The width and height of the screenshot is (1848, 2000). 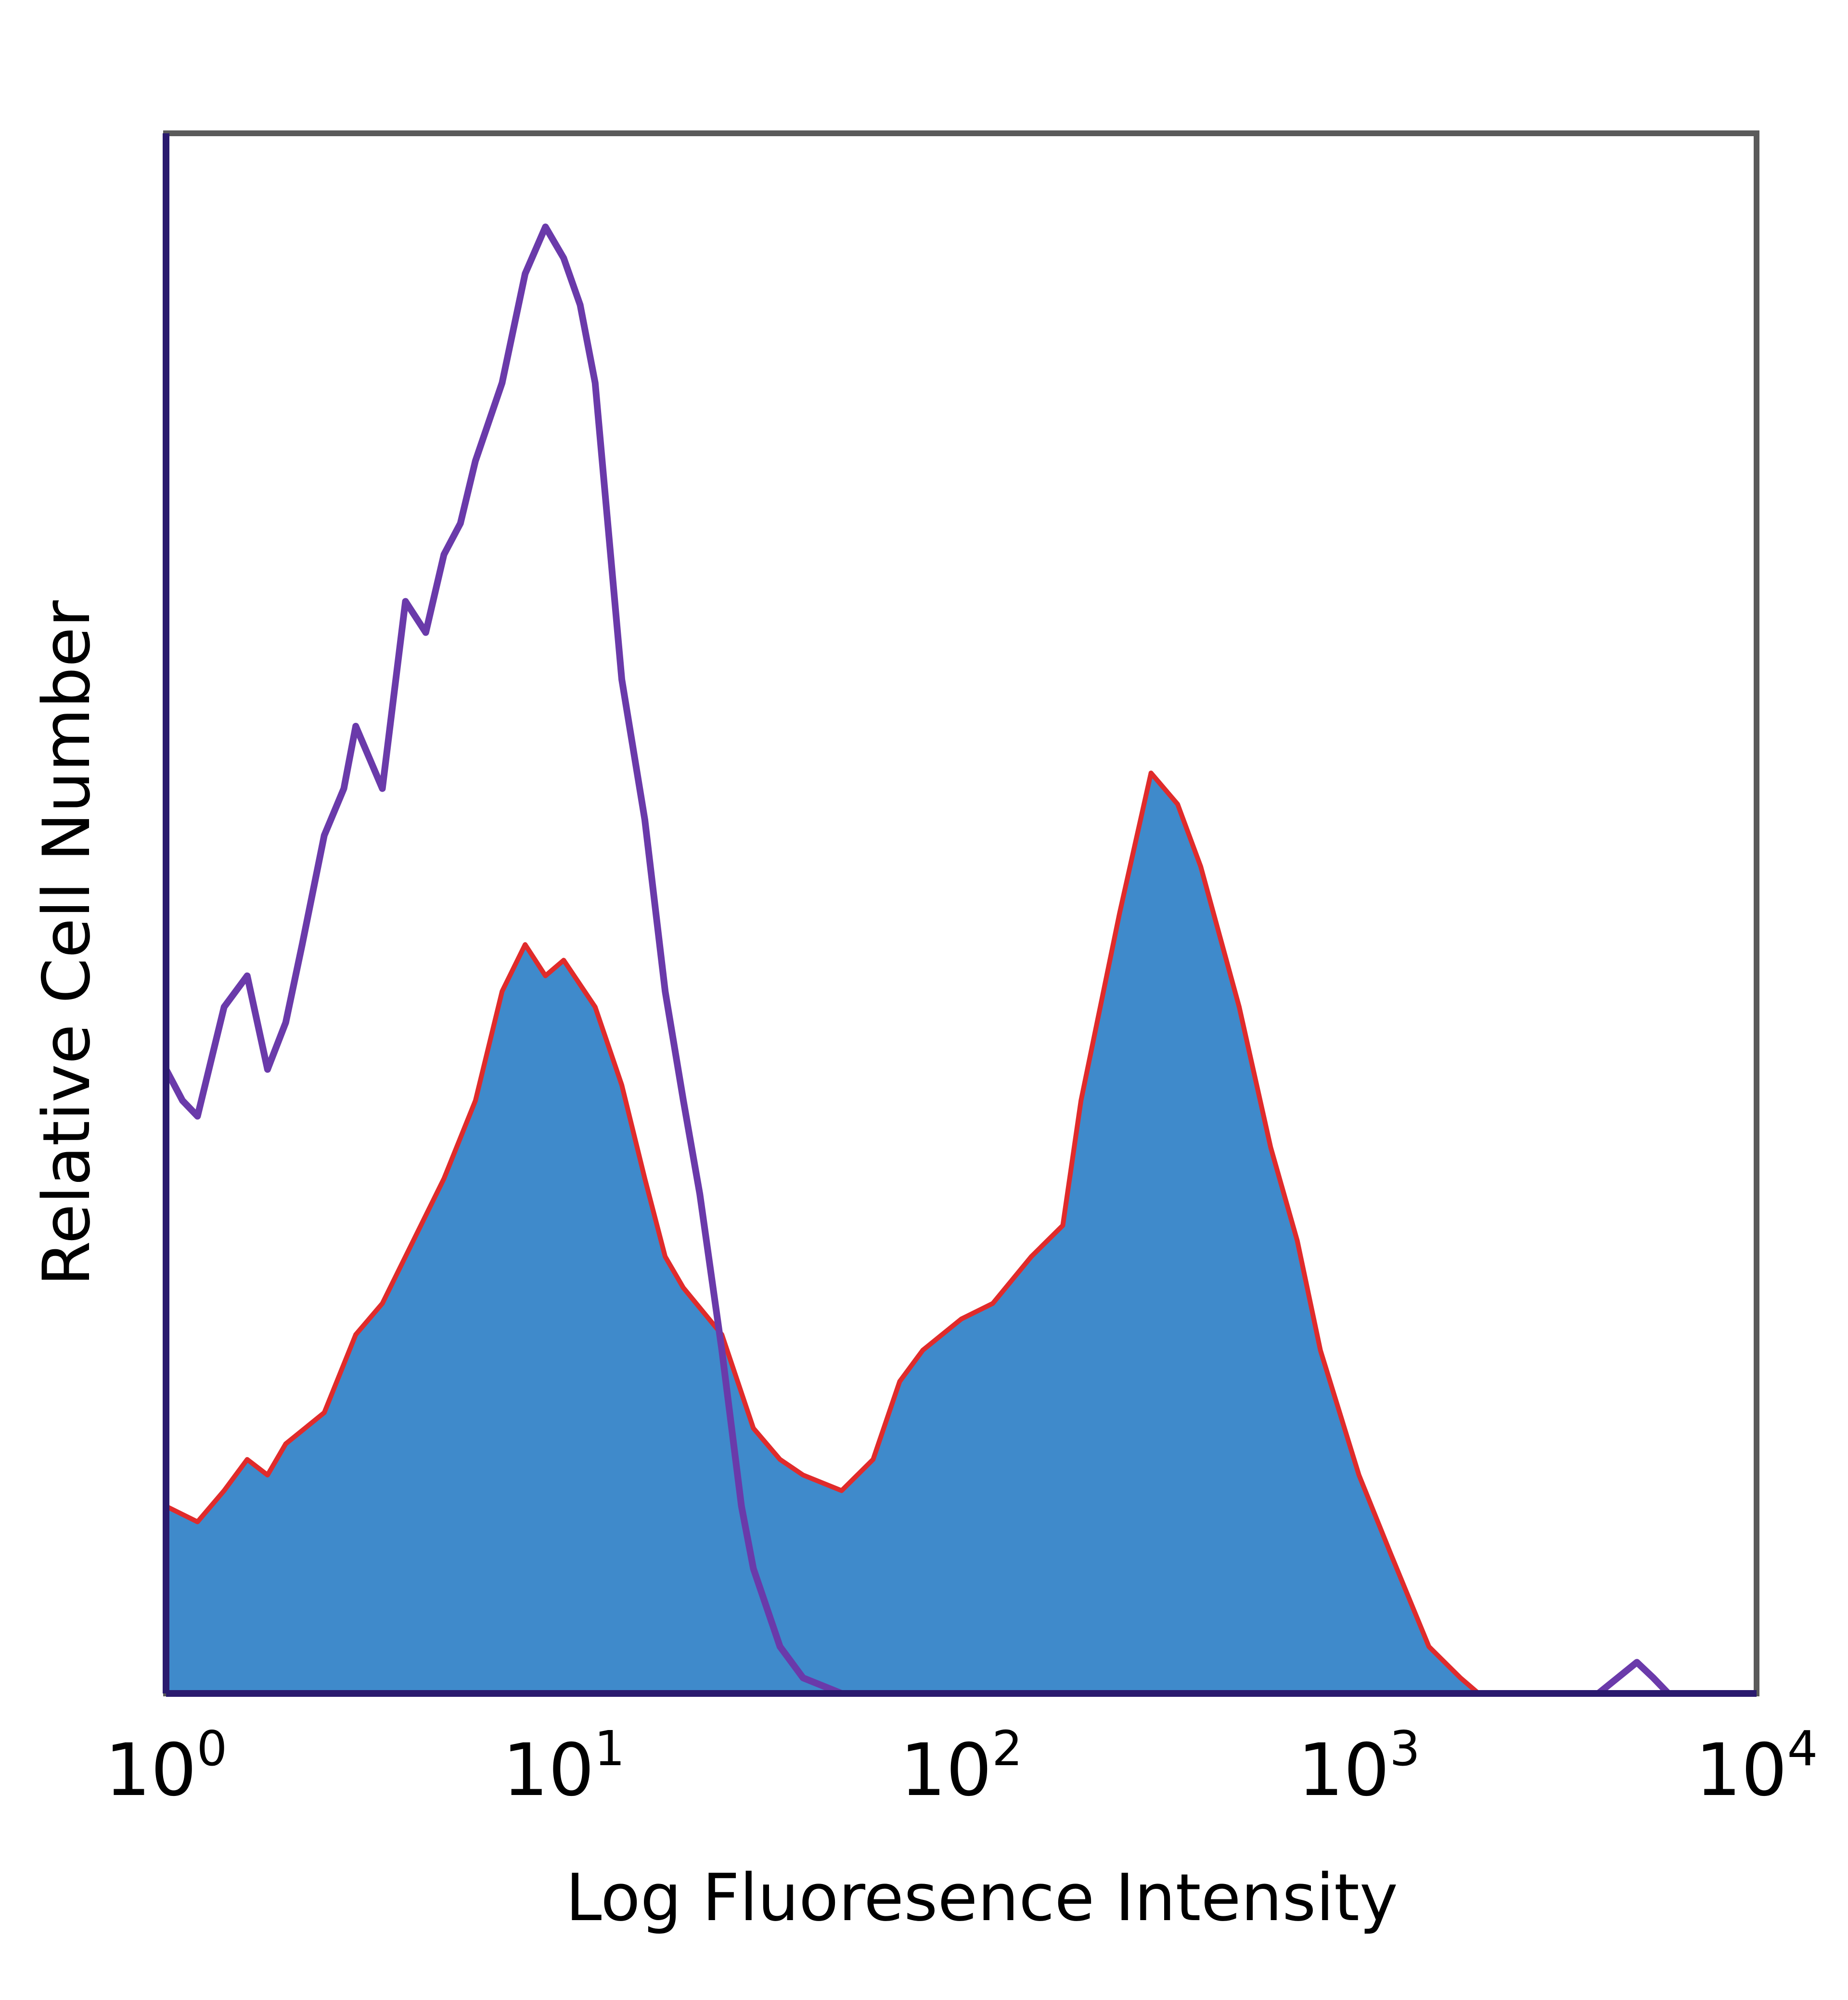 I want to click on x-tick-exponent: 3, so click(x=1404, y=1748).